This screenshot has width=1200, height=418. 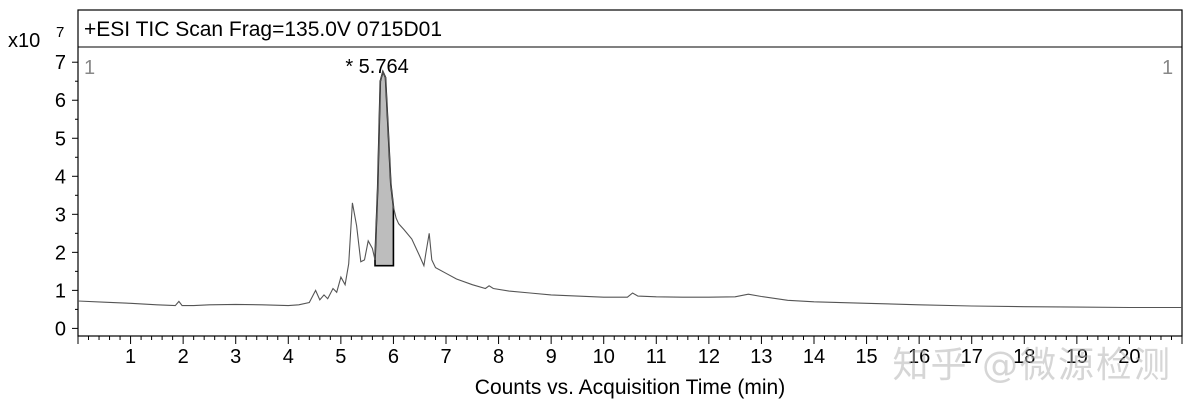 I want to click on y-tick-label: 7, so click(x=60, y=63).